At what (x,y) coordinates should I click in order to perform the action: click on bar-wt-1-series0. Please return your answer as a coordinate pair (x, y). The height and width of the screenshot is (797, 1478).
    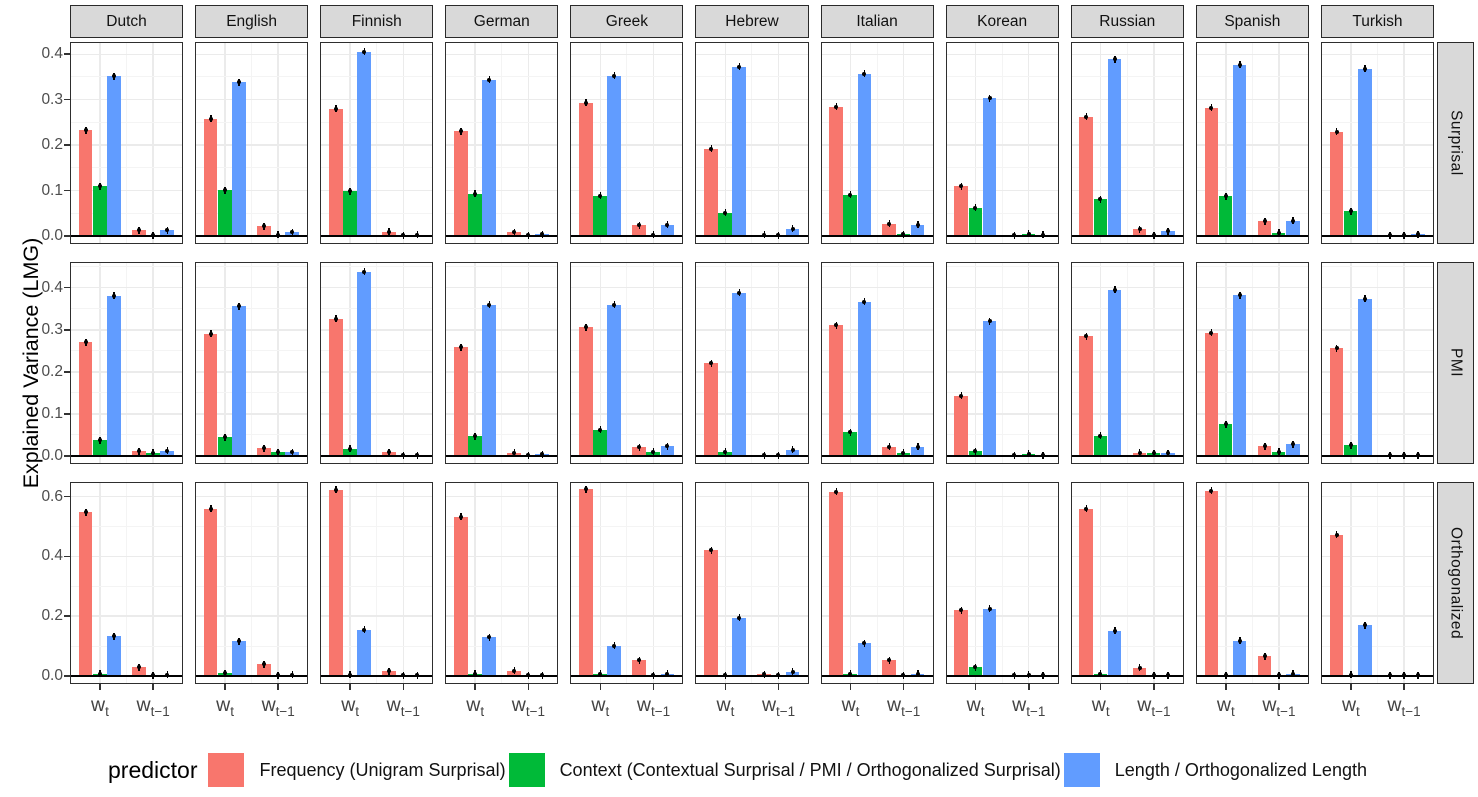
    Looking at the image, I should click on (263, 452).